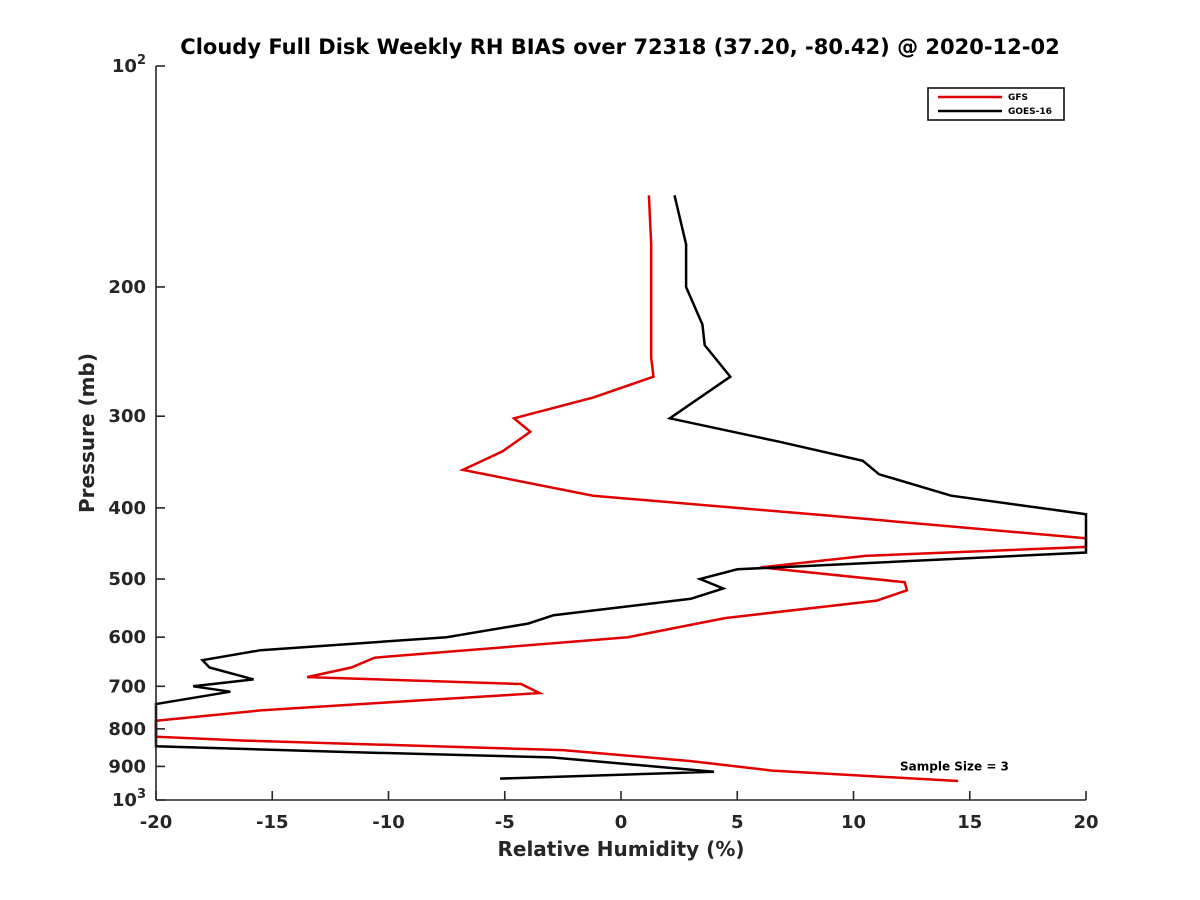 This screenshot has width=1200, height=900. What do you see at coordinates (969, 822) in the screenshot?
I see `x-tick-label: 15` at bounding box center [969, 822].